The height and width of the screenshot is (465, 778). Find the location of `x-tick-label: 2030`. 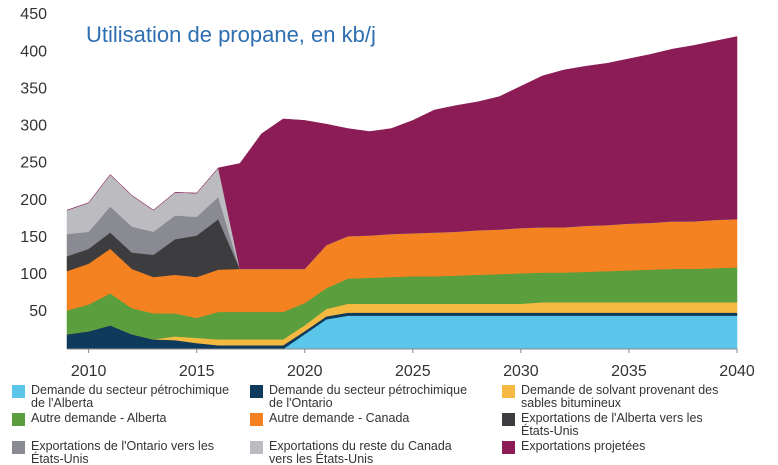

x-tick-label: 2030 is located at coordinates (521, 371).